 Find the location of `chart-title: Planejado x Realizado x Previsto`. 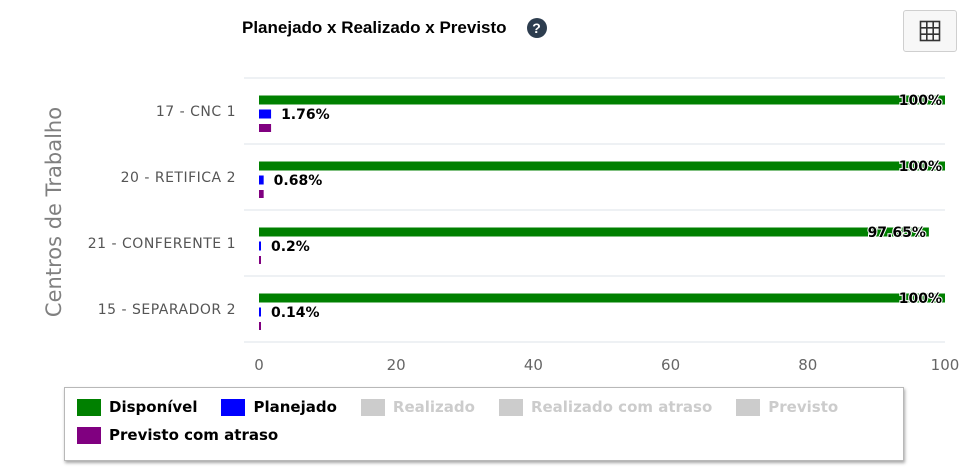

chart-title: Planejado x Realizado x Previsto is located at coordinates (374, 27).